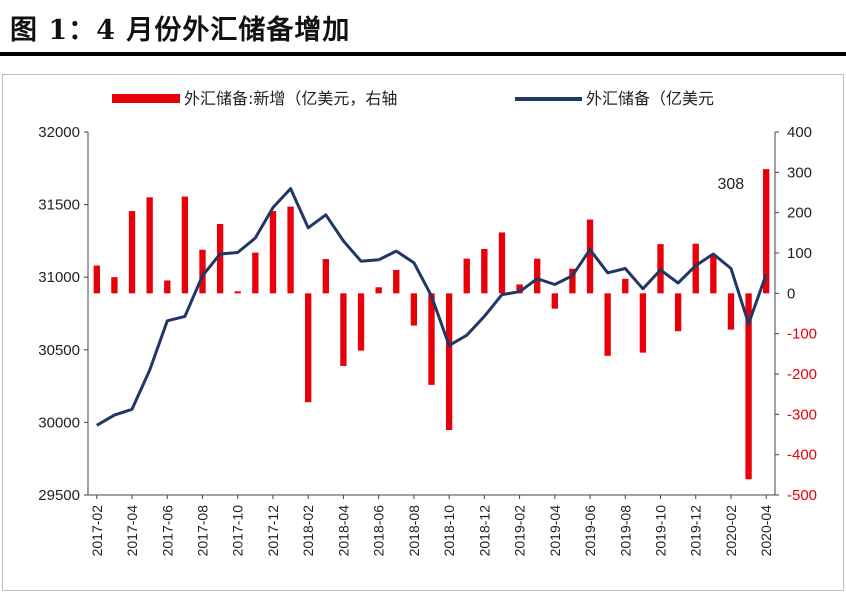 The image size is (846, 593). Describe the element at coordinates (59, 495) in the screenshot. I see `left-tick-label: 29500` at that location.